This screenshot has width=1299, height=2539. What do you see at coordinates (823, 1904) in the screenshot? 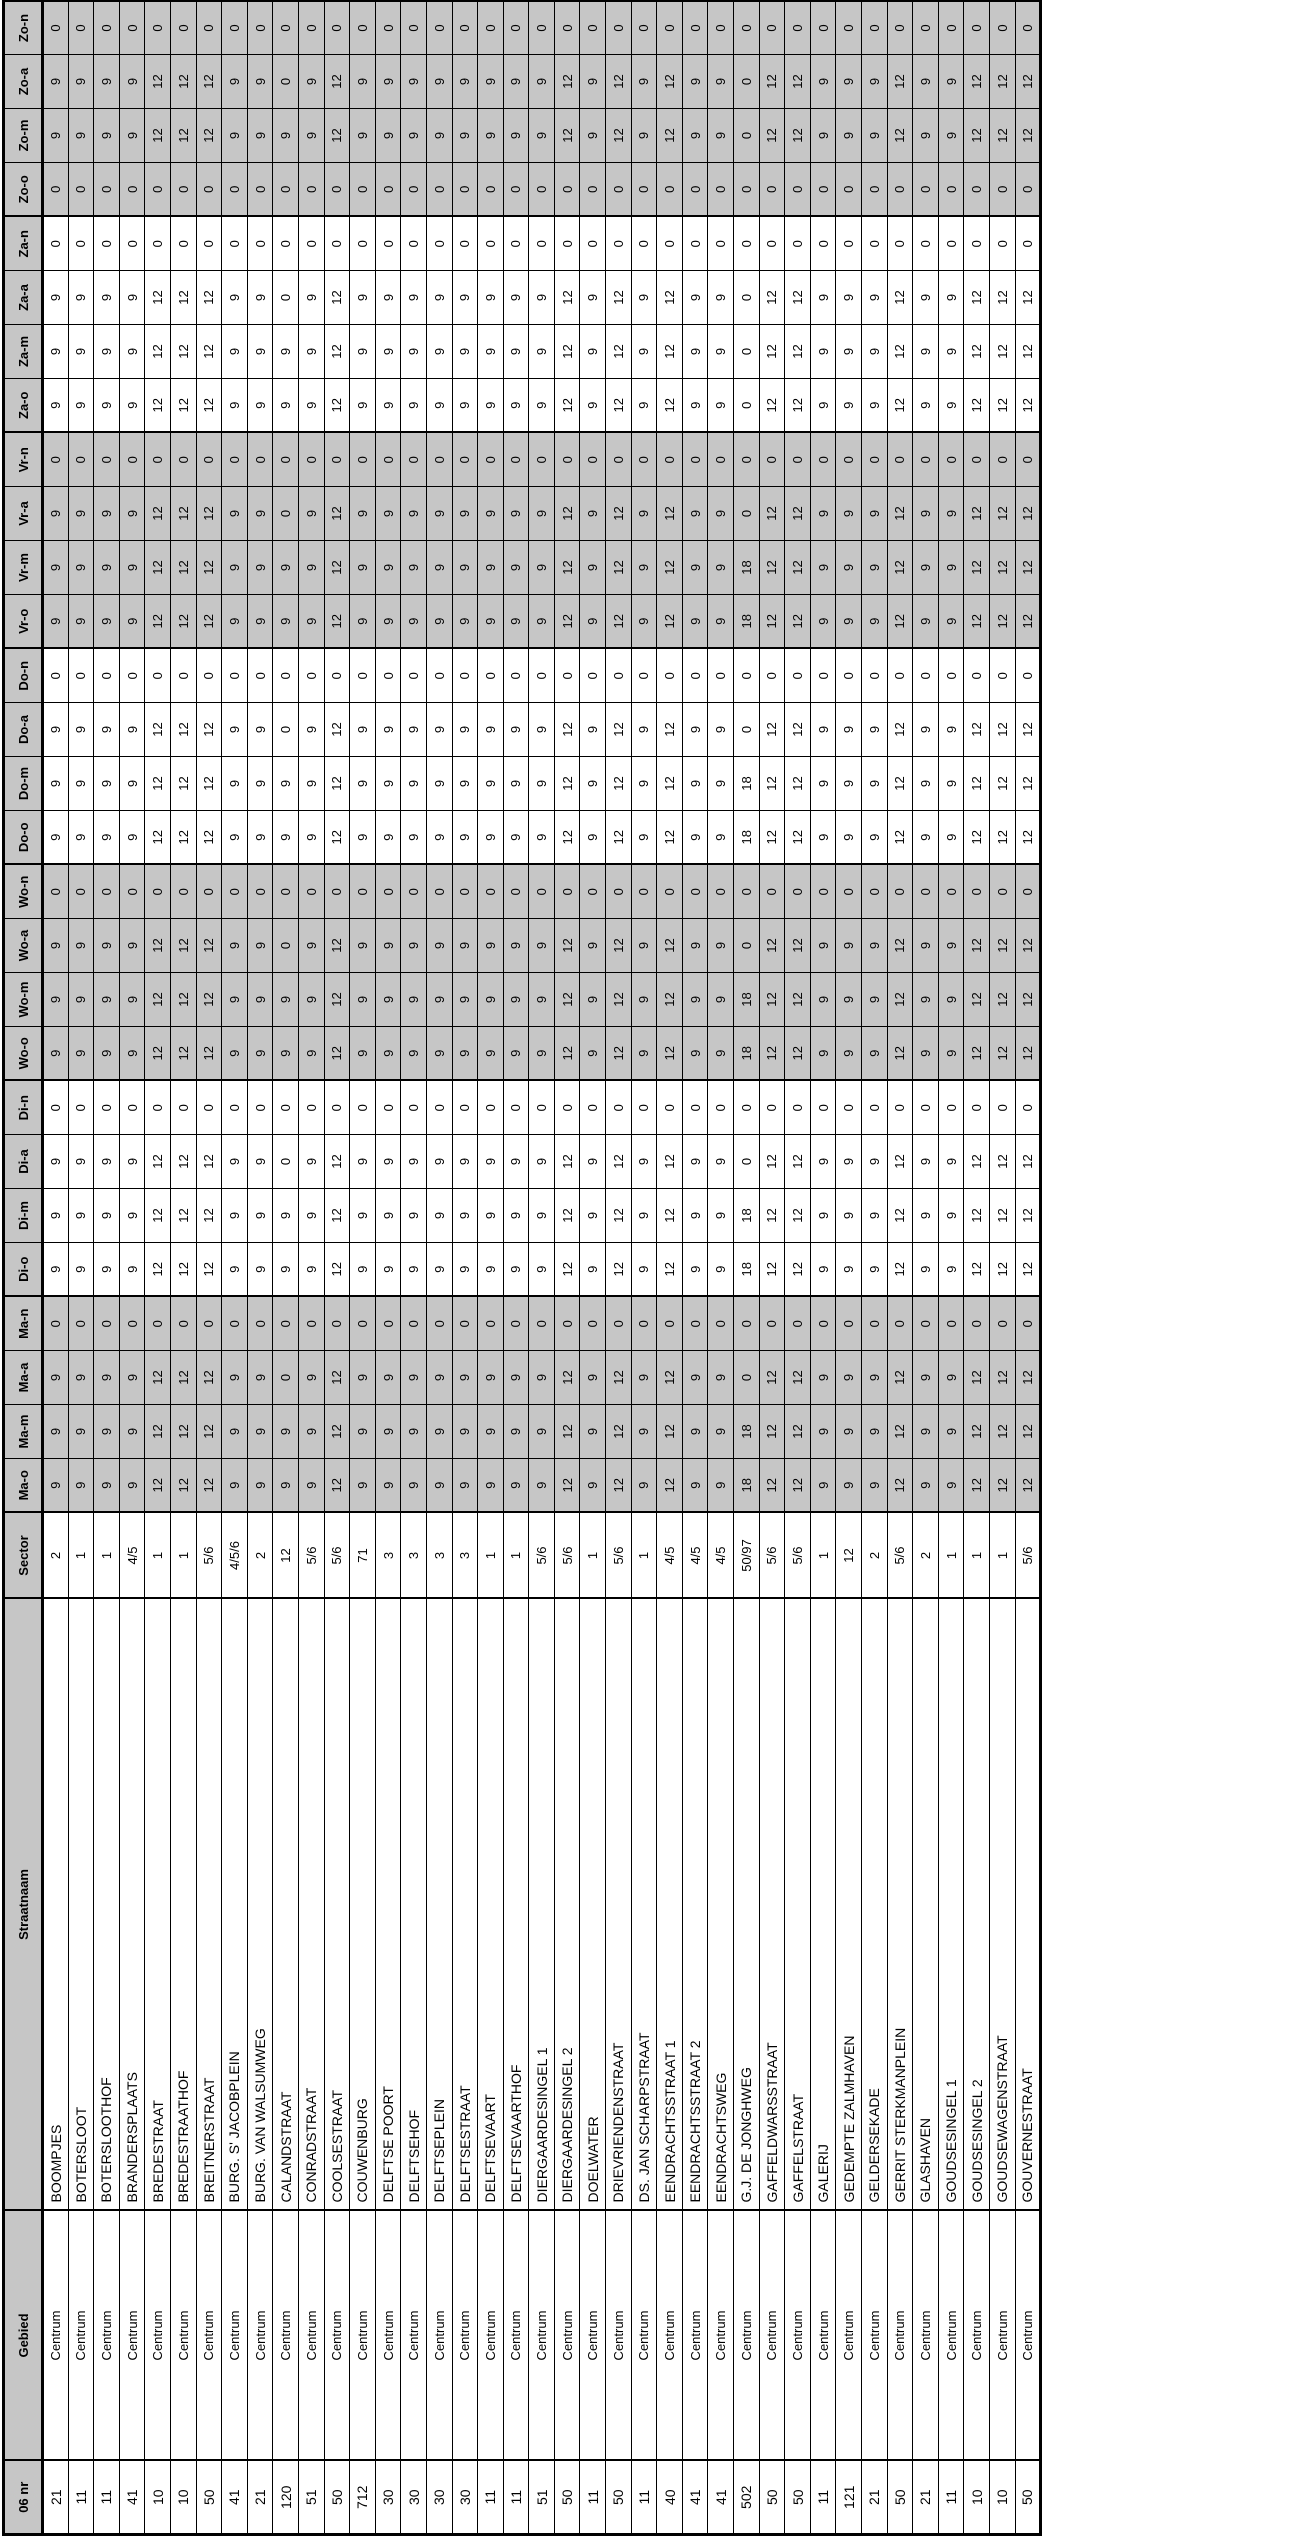
I see `street-name-cell: GALERIJ` at bounding box center [823, 1904].